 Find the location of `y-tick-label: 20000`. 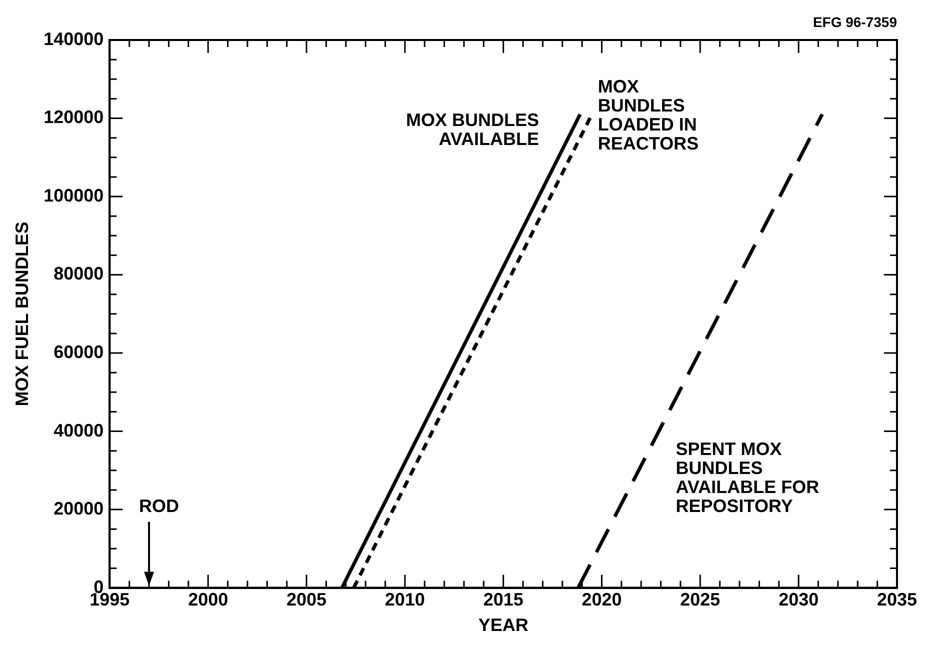

y-tick-label: 20000 is located at coordinates (79, 508).